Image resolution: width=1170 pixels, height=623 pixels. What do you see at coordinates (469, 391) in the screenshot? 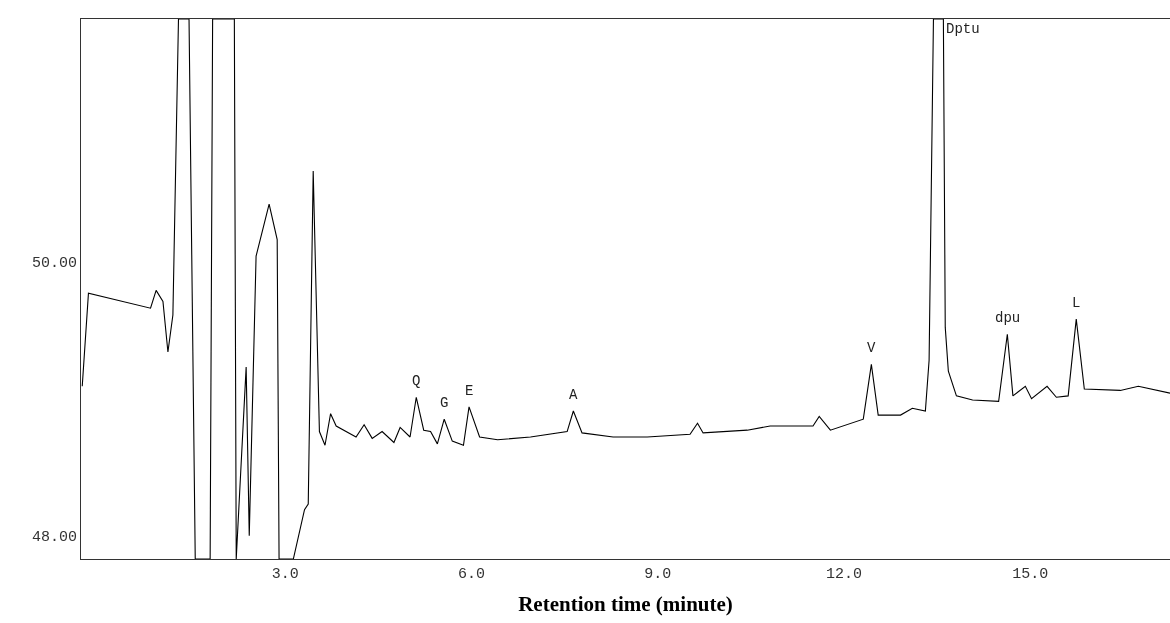
I see `annotation: E` at bounding box center [469, 391].